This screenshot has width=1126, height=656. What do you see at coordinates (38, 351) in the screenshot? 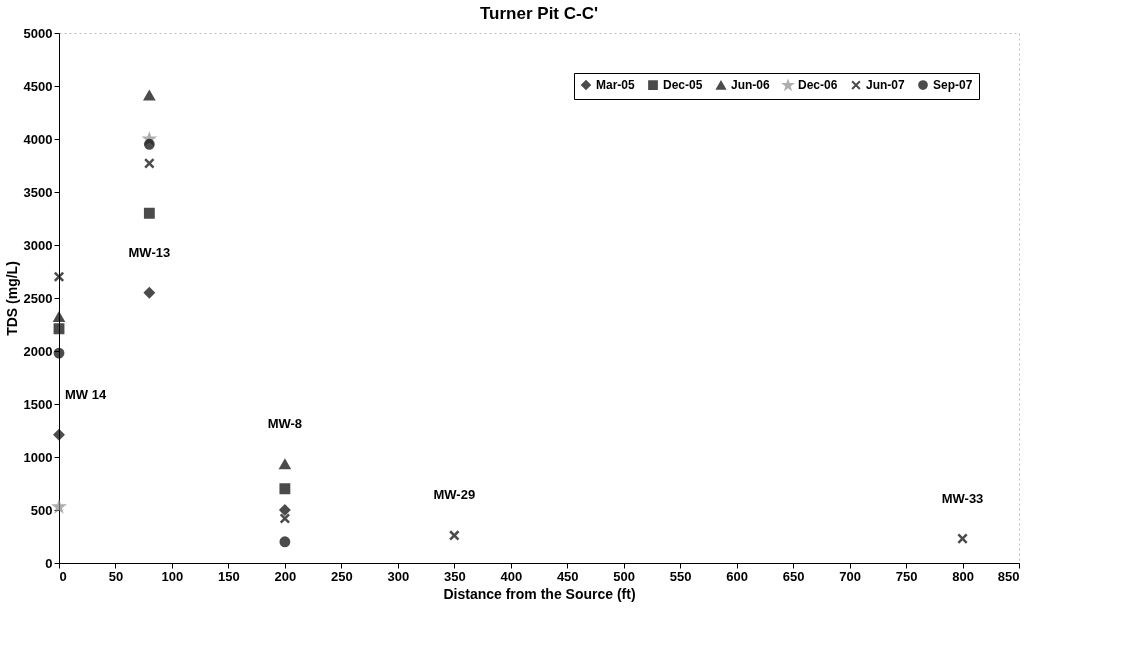
I see `y-tick-label: 2000` at bounding box center [38, 351].